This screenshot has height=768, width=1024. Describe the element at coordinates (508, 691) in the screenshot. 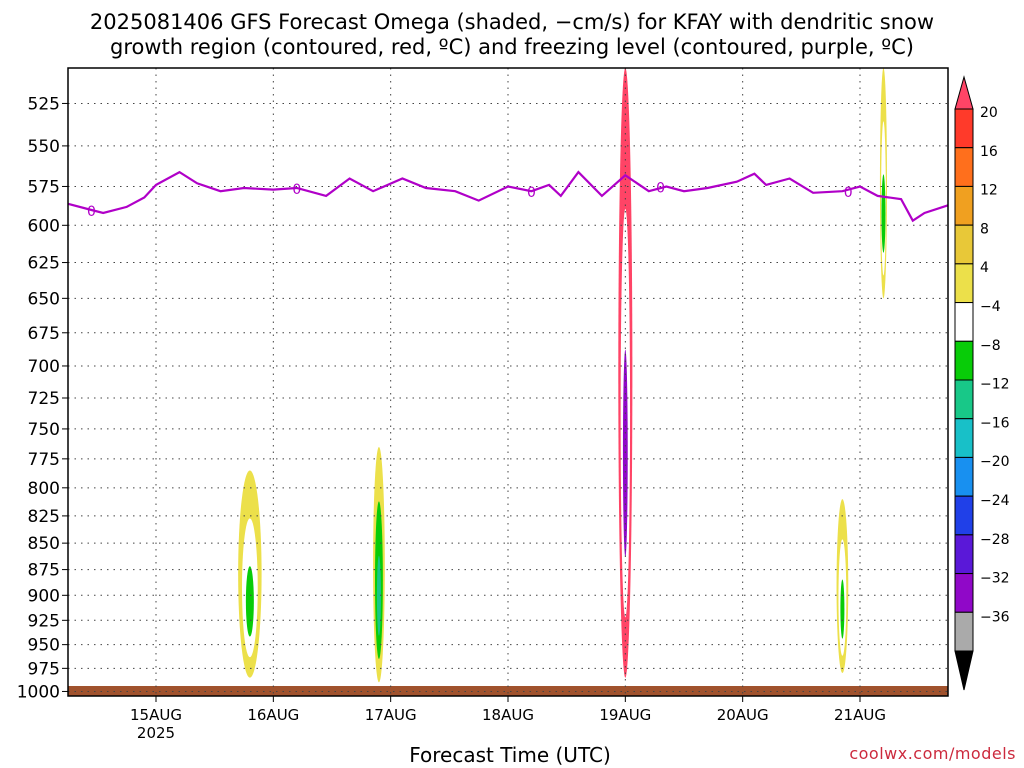

I see `surface-band` at that location.